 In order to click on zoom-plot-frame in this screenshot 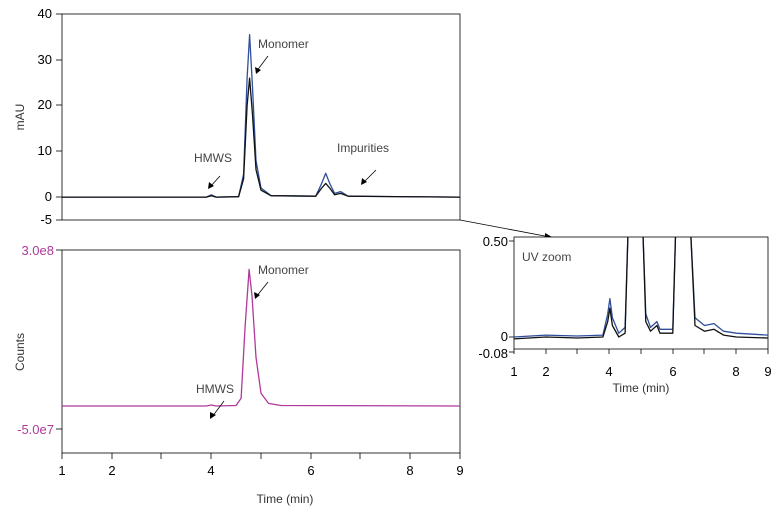, I will do `click(641, 293)`.